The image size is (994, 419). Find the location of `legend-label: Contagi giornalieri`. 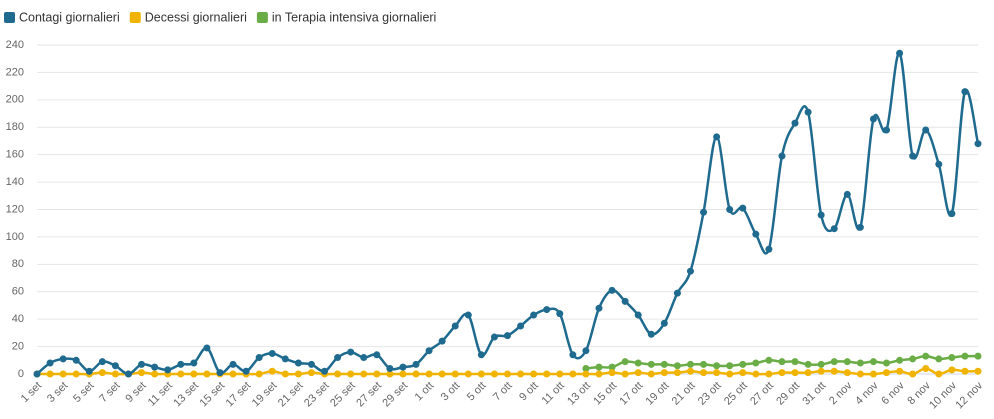

legend-label: Contagi giornalieri is located at coordinates (69, 17).